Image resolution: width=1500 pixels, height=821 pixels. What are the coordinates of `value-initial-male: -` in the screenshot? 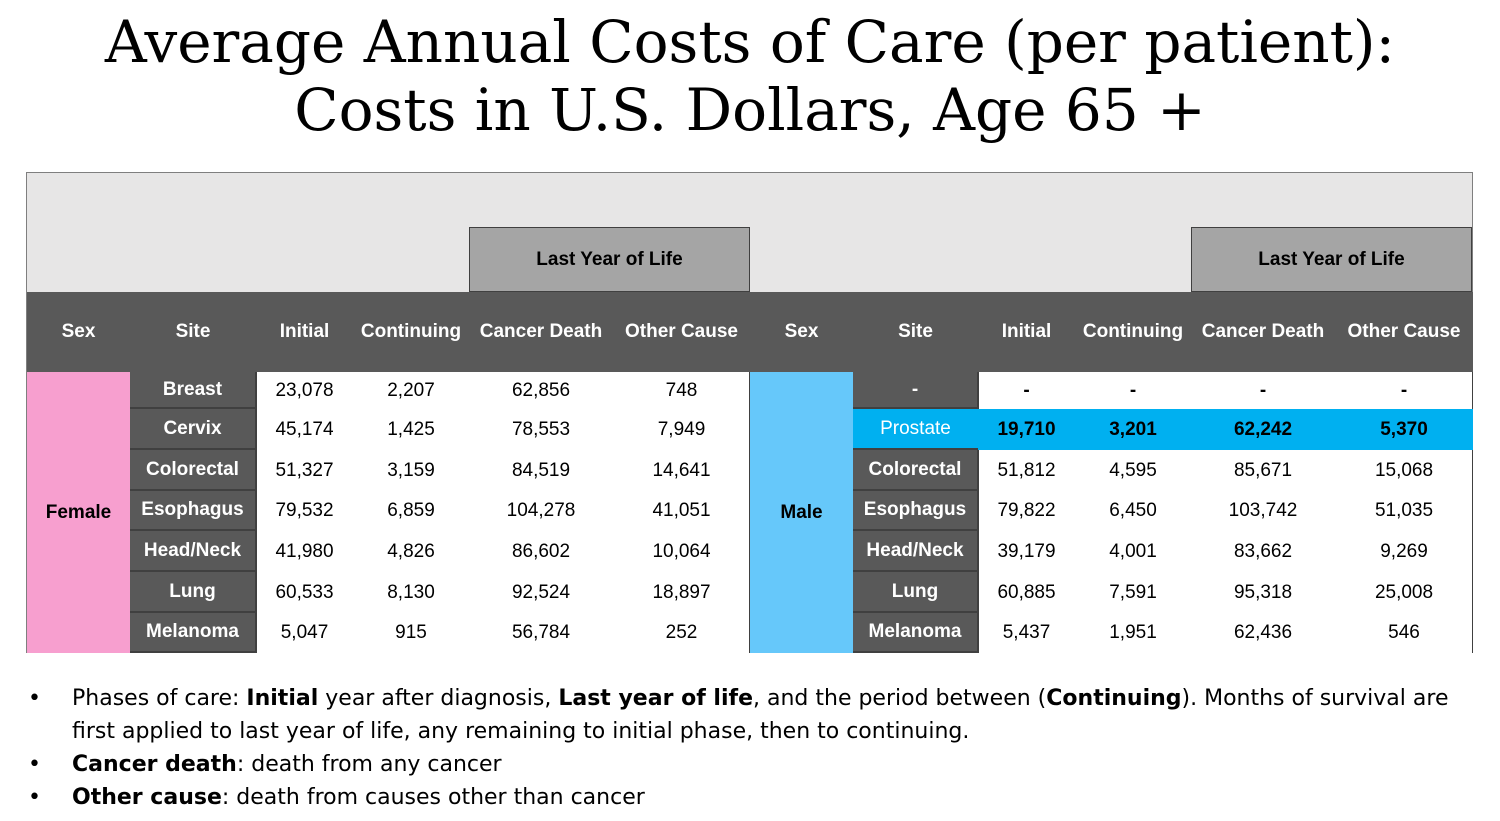 It's located at (1026, 390).